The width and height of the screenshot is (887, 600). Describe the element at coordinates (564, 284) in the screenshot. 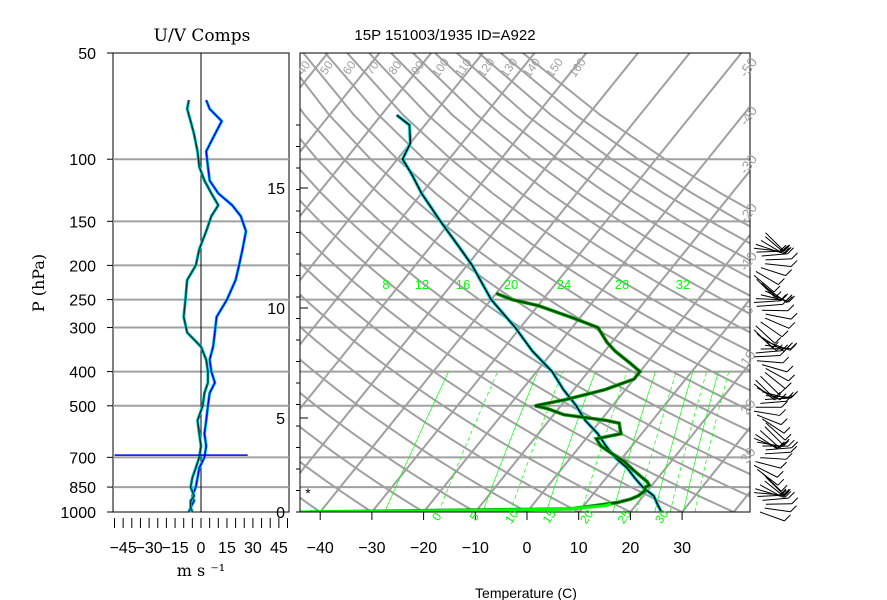

I see `mixing-ratio-label: 24` at that location.